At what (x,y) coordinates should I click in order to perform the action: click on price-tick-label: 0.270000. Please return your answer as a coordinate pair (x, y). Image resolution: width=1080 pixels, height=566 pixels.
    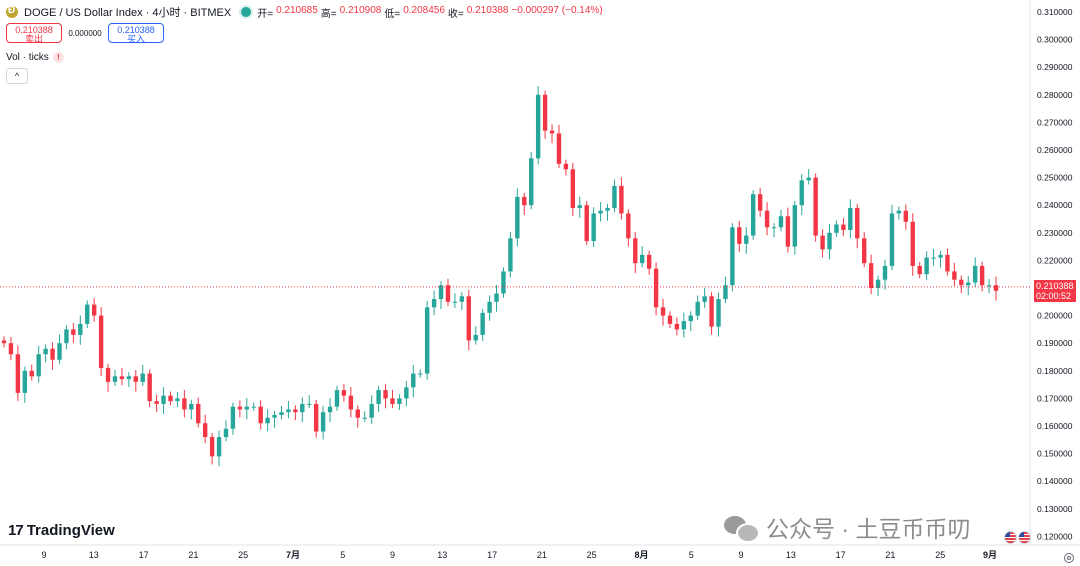
    Looking at the image, I should click on (1055, 122).